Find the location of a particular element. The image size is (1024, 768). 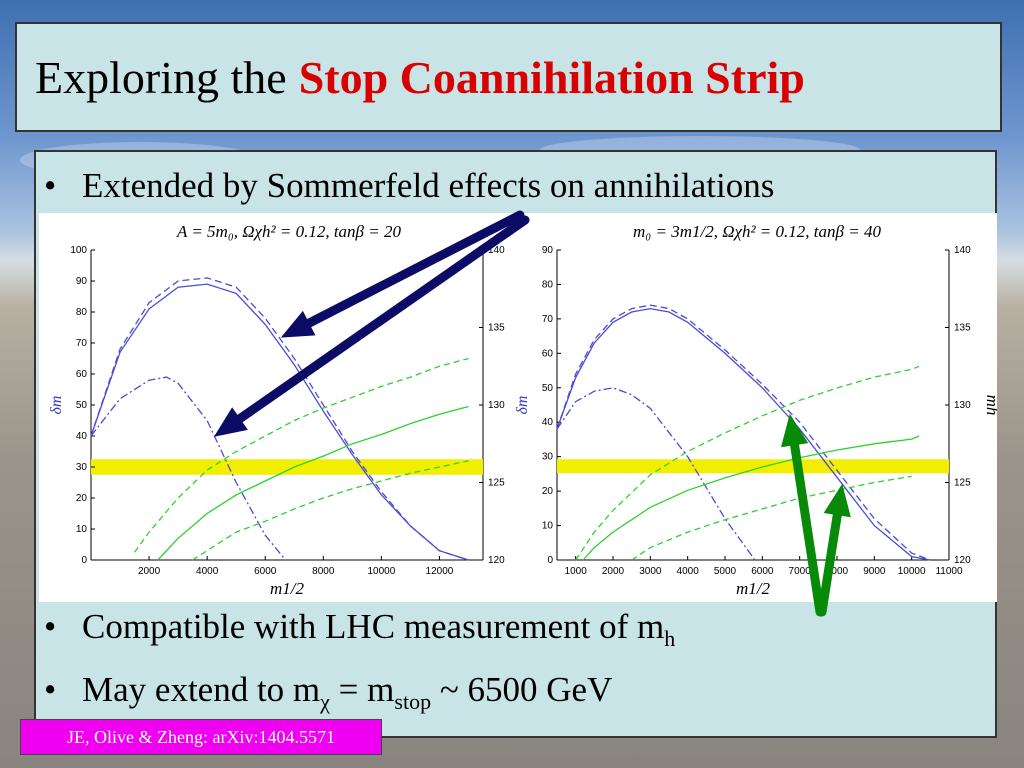

chart-title: A = 5m₀, Ωχh² = 0.12, tanβ = 20 is located at coordinates (288, 231).